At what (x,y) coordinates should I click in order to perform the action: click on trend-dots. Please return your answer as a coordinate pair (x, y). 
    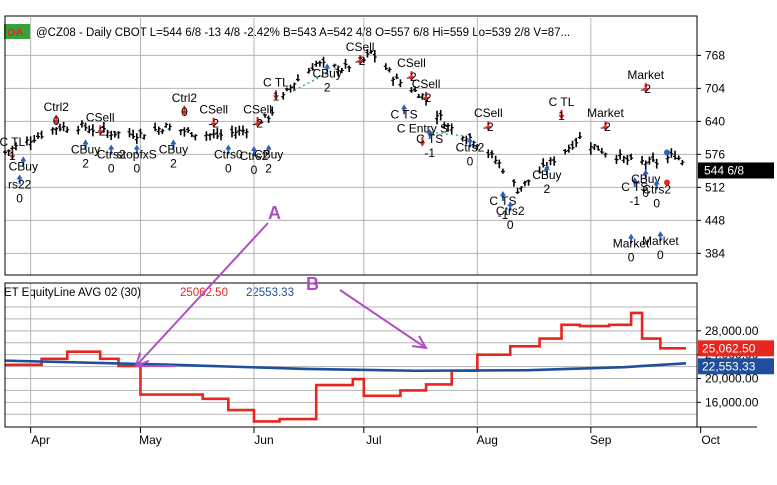
    Looking at the image, I should click on (444, 133).